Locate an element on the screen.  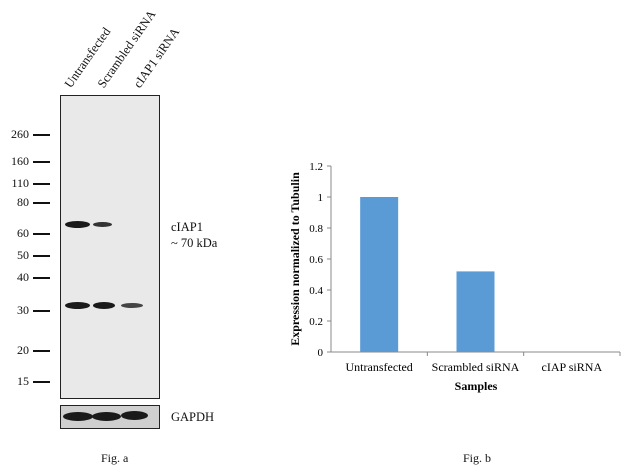
western-blot-membrane is located at coordinates (110, 247).